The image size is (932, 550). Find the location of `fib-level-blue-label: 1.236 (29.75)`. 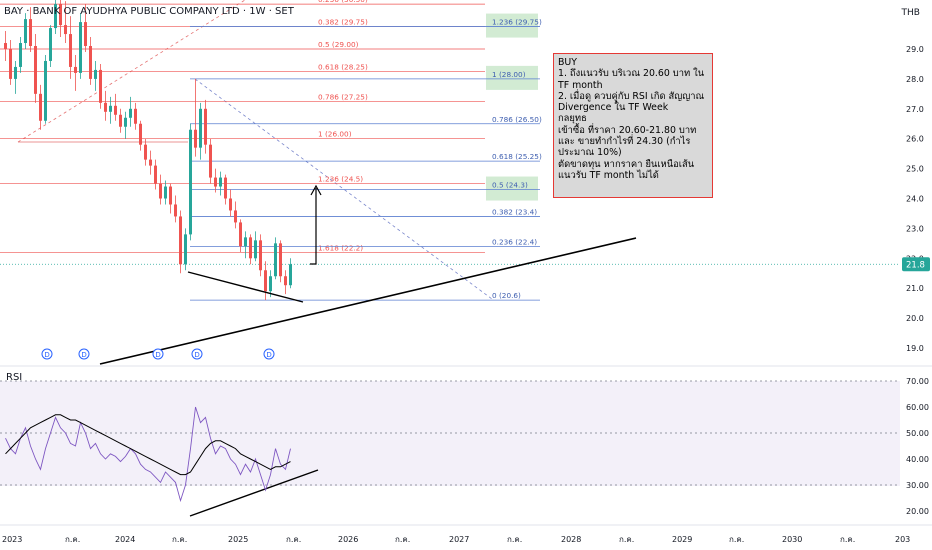

fib-level-blue-label: 1.236 (29.75) is located at coordinates (517, 22).